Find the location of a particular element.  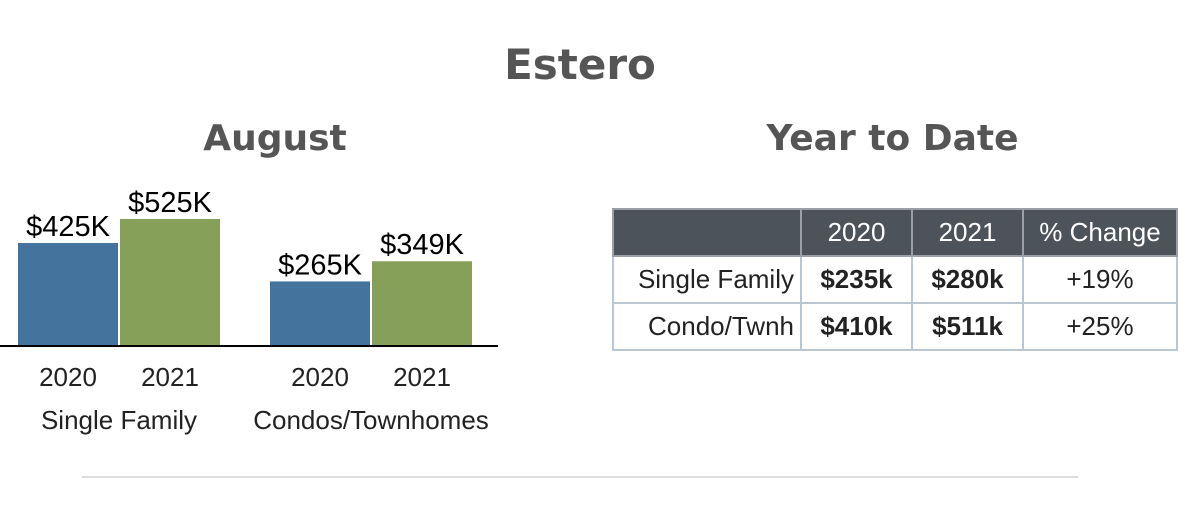

table-header-corner is located at coordinates (707, 232).